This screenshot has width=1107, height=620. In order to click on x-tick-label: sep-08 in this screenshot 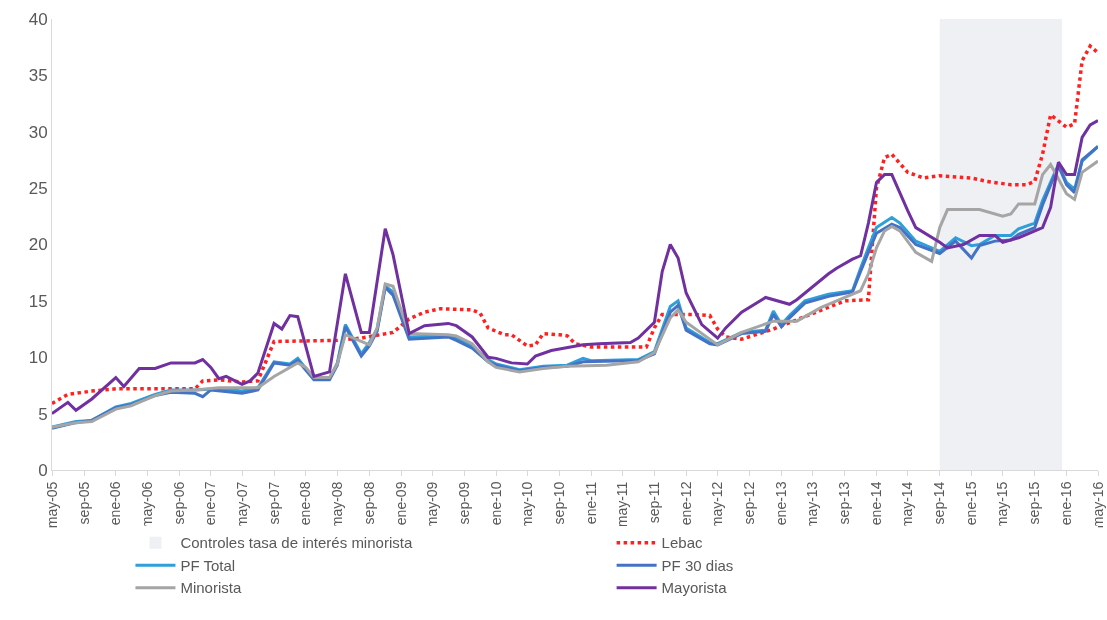, I will do `click(368, 503)`.